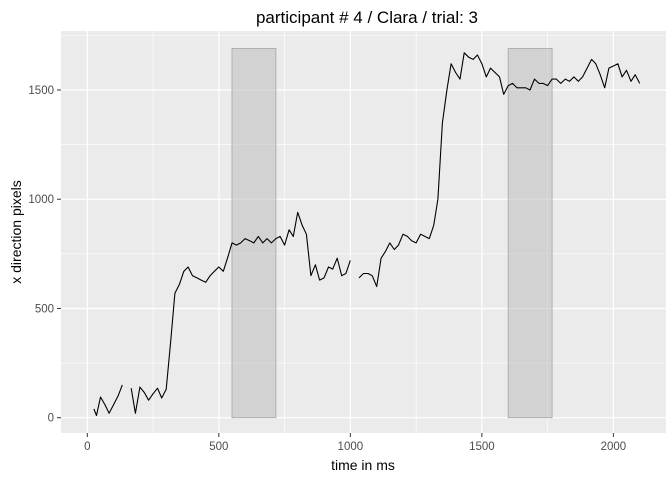 This screenshot has height=480, width=672. Describe the element at coordinates (41, 200) in the screenshot. I see `y-tick-label: 1000` at that location.